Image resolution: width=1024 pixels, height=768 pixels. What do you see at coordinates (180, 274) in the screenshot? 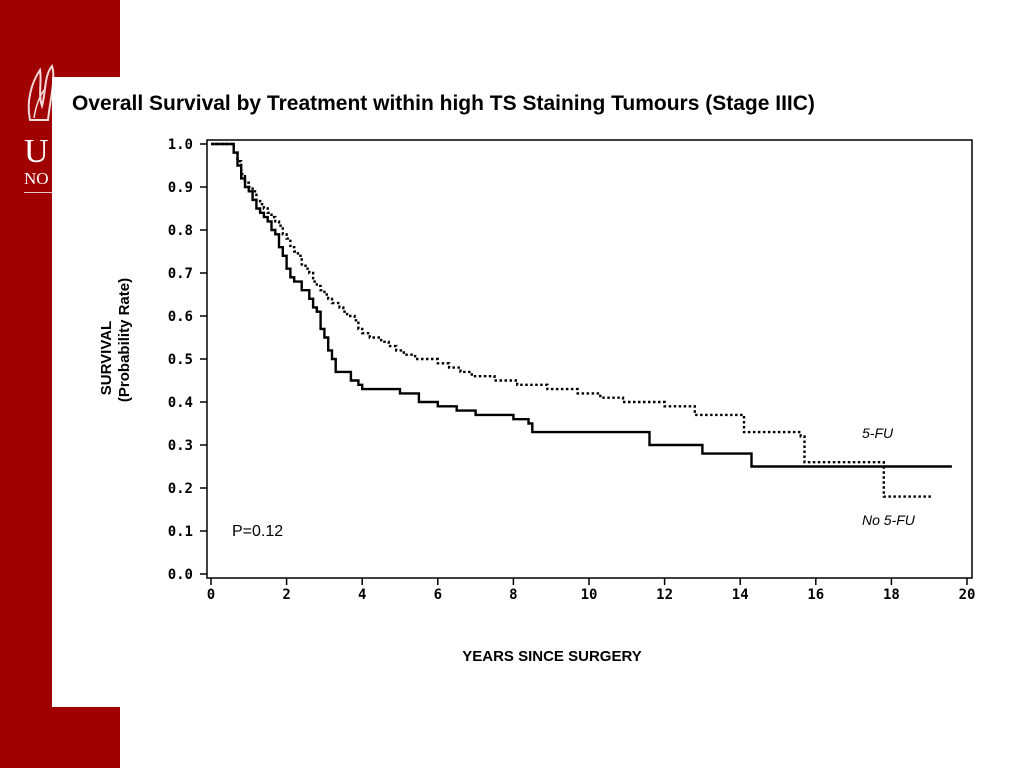
I see `y-tick-label: 0.7` at bounding box center [180, 274].